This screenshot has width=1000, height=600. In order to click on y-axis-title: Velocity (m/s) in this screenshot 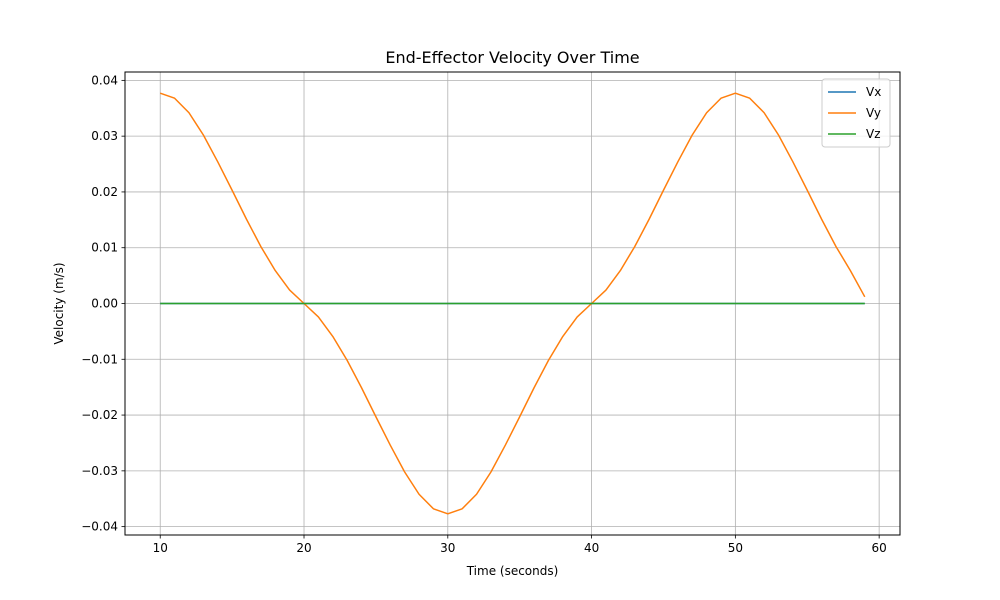, I will do `click(59, 303)`.